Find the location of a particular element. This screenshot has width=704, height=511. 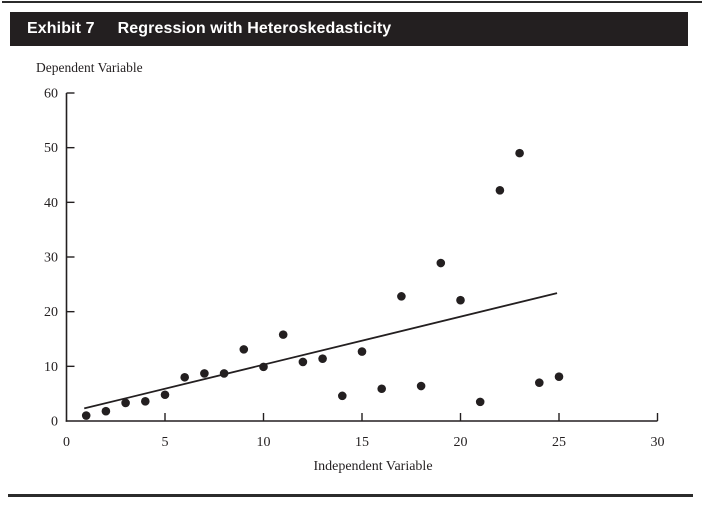

x-tick-label: 30 is located at coordinates (658, 442).